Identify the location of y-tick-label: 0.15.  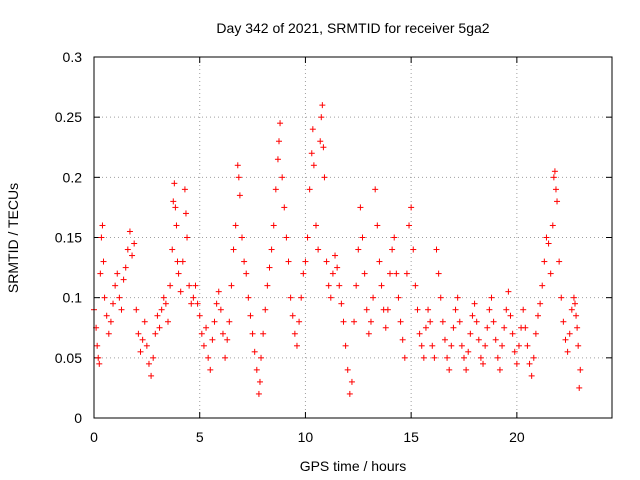
(68, 238).